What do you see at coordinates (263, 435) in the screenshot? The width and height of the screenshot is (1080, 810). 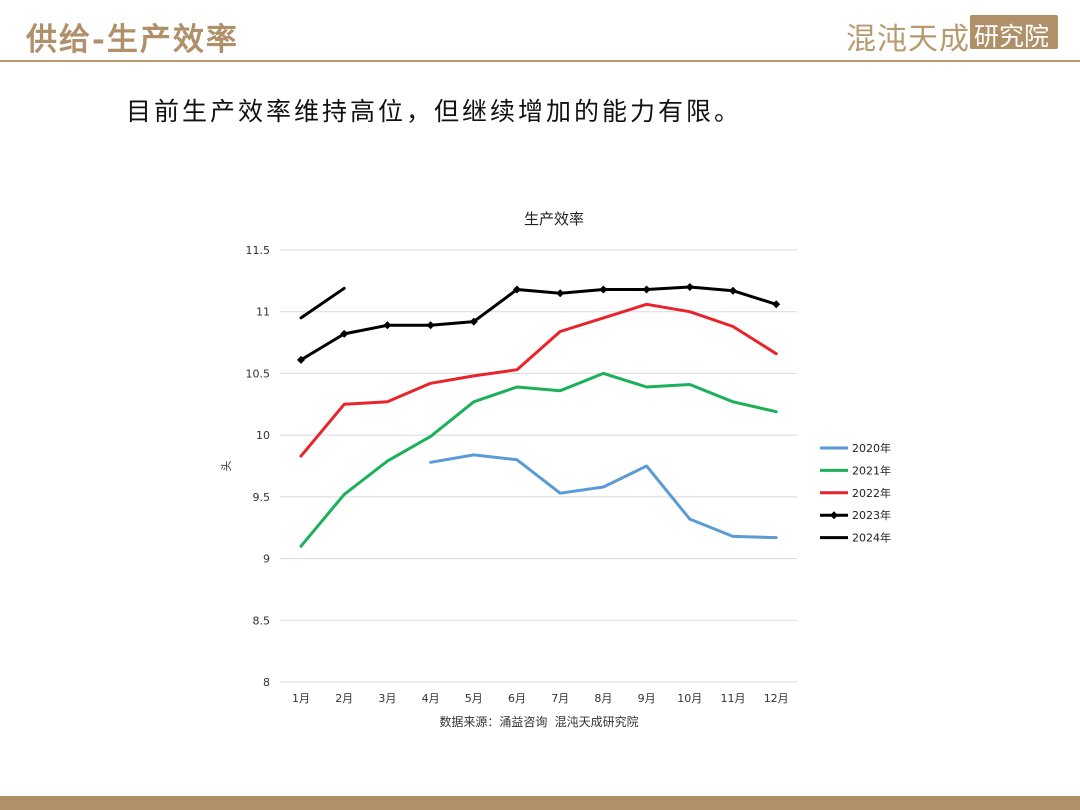 I see `y-tick-label: 10` at bounding box center [263, 435].